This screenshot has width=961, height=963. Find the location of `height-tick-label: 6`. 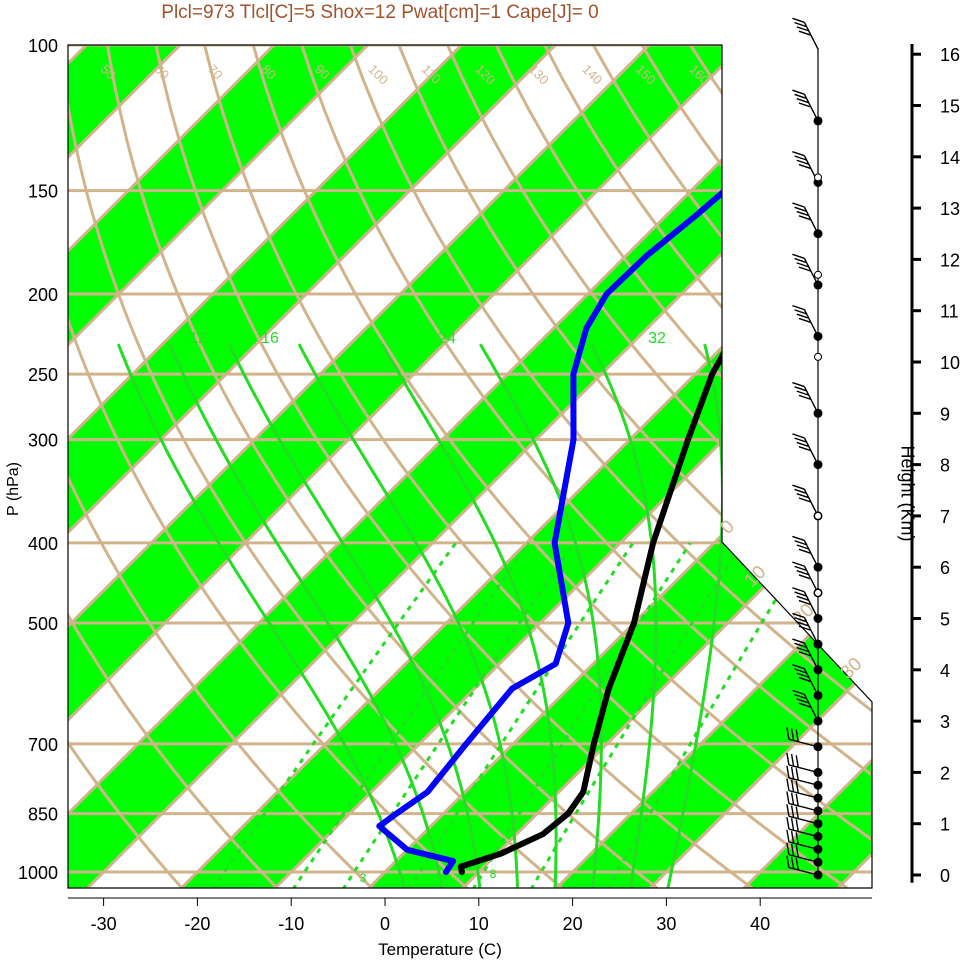

height-tick-label: 6 is located at coordinates (945, 568).